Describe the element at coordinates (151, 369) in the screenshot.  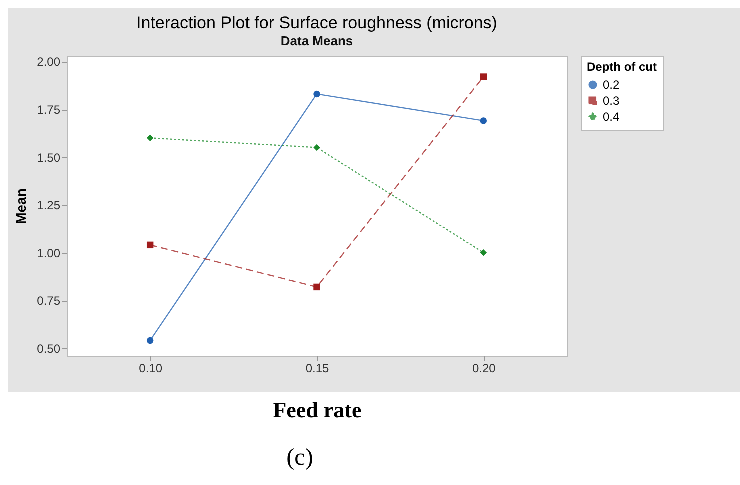
I see `x-tick-label: 0.10` at that location.